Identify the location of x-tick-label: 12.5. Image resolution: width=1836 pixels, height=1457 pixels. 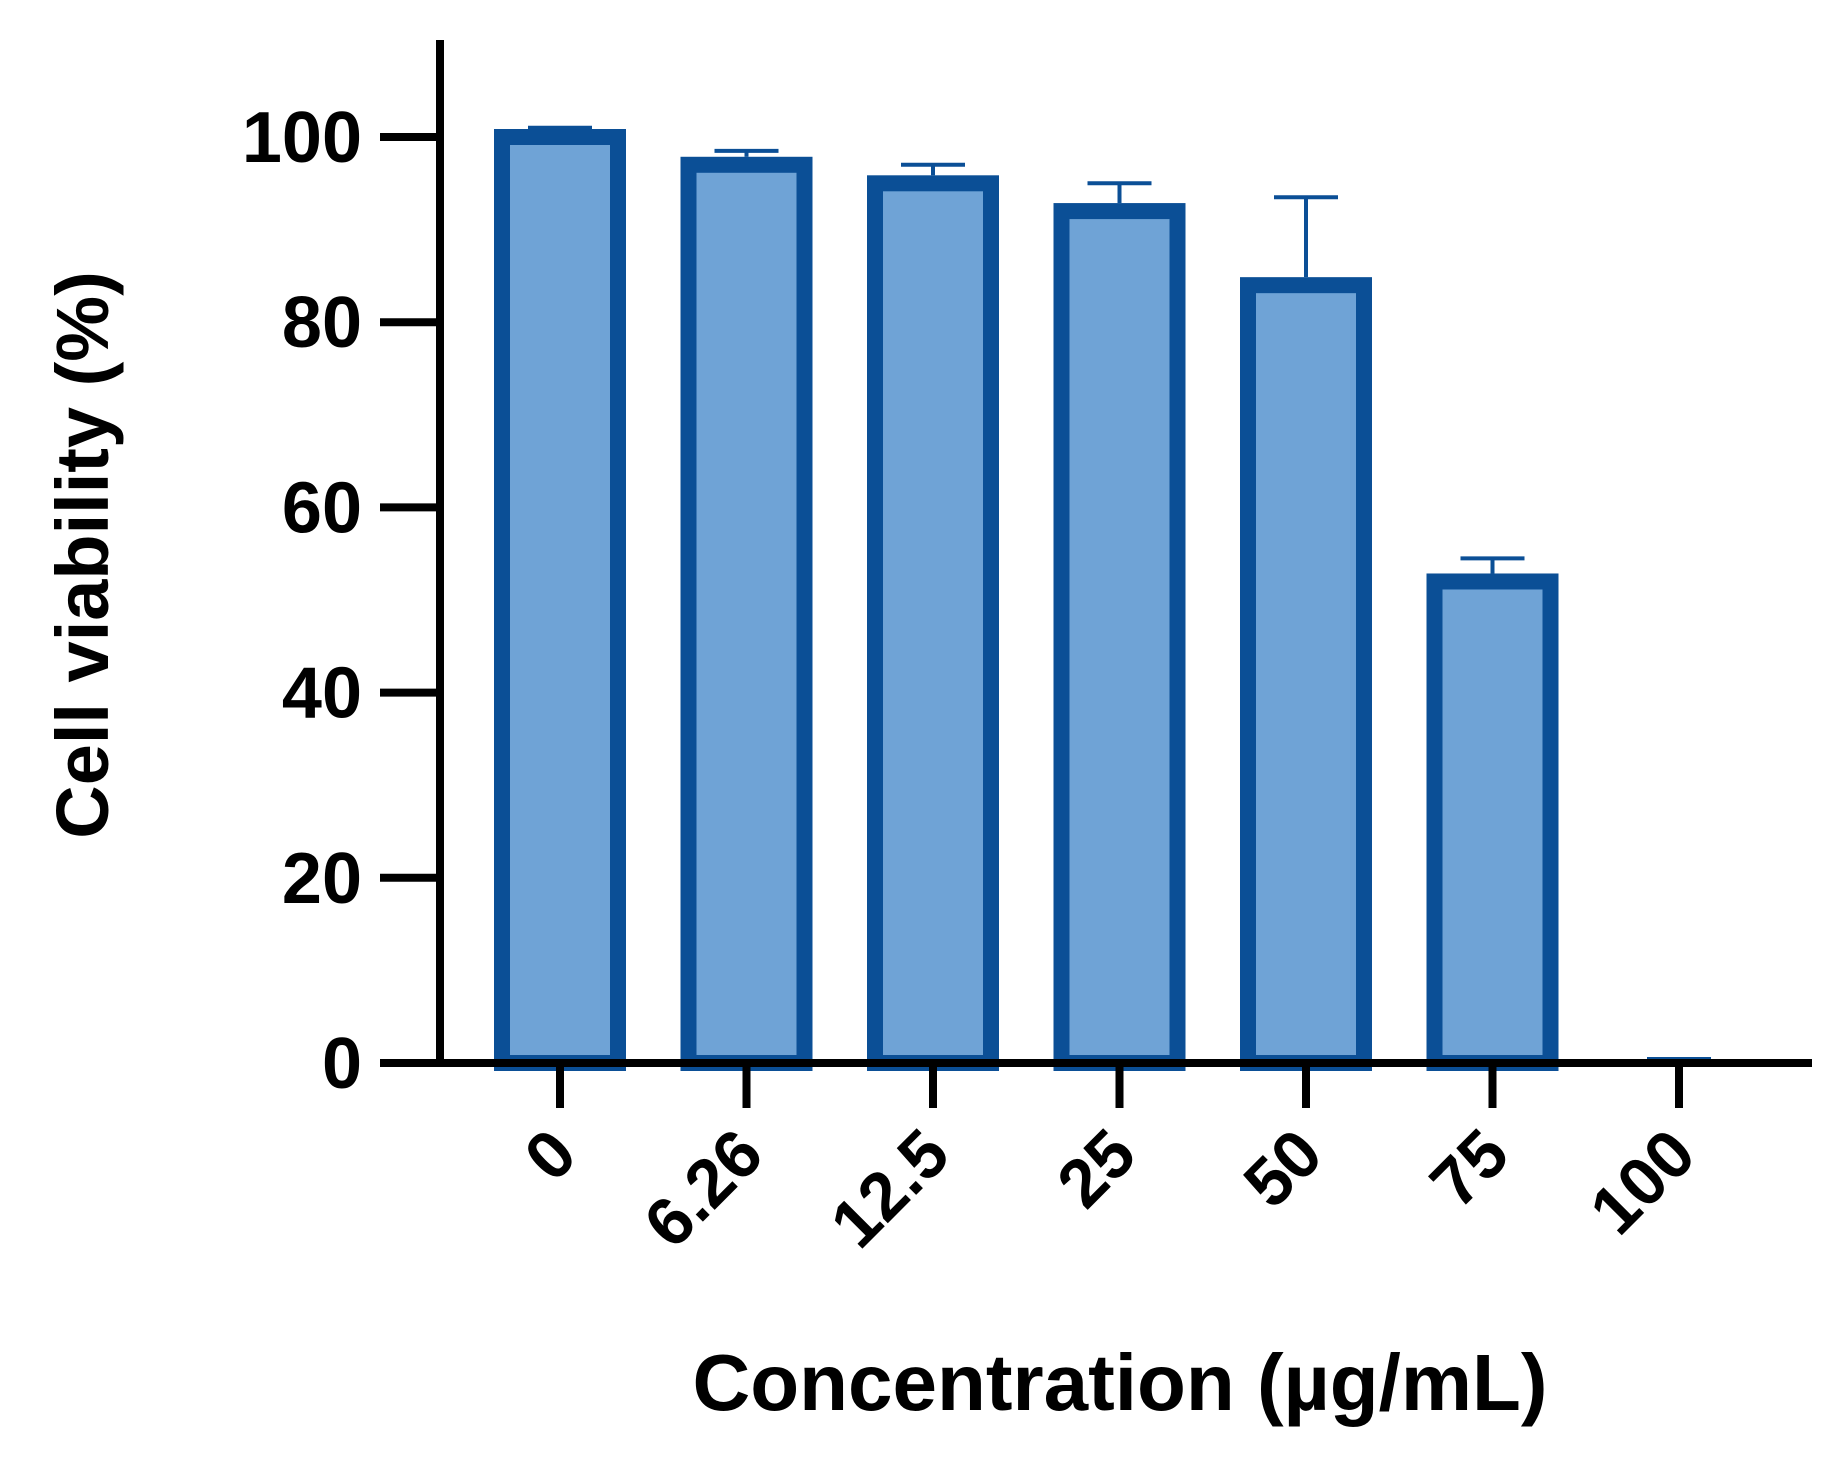
(889, 1188).